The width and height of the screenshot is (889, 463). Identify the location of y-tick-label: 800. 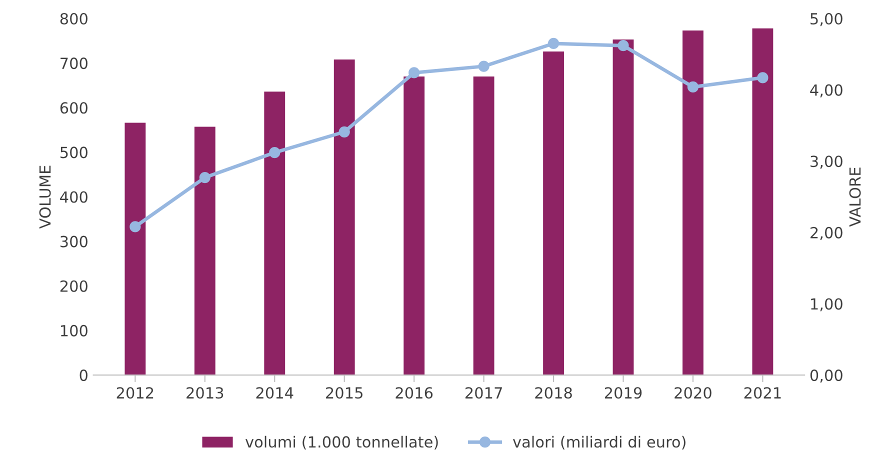
(74, 18).